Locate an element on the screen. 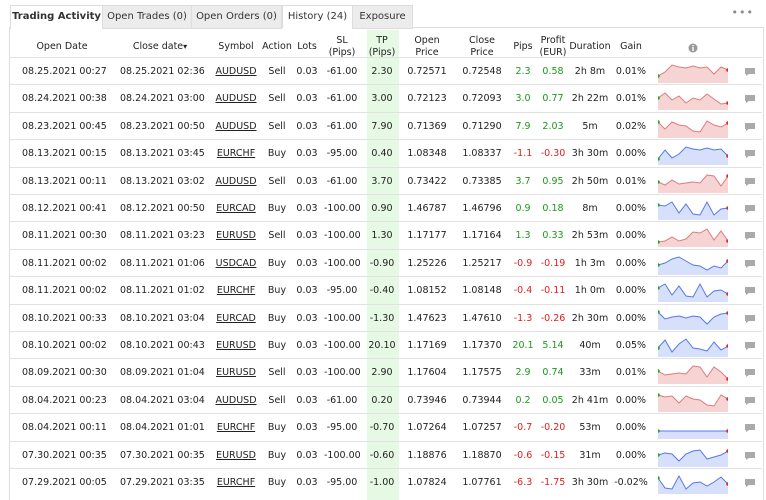 The height and width of the screenshot is (500, 766). column-header: Close date is located at coordinates (160, 47).